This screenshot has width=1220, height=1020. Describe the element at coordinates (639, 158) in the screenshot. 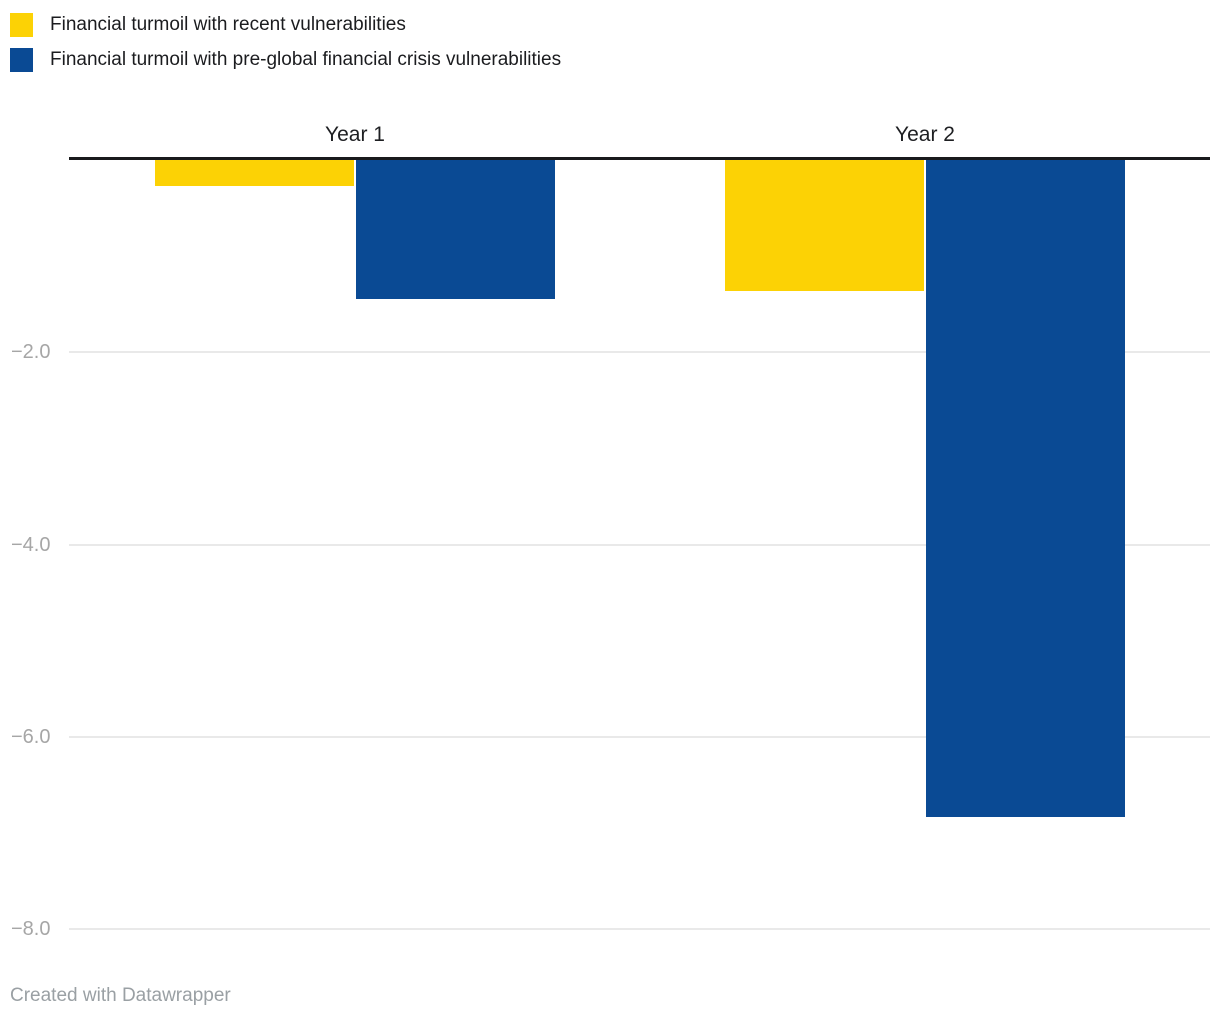

I see `zero-baseline` at that location.